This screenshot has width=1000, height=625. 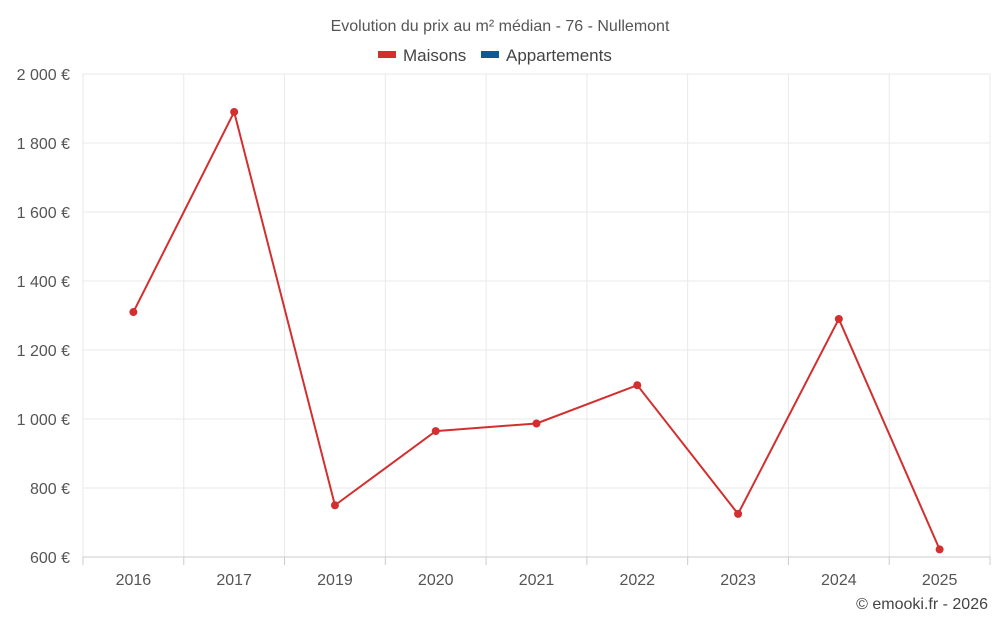 What do you see at coordinates (43, 282) in the screenshot?
I see `y-tick-label: 1 400 €` at bounding box center [43, 282].